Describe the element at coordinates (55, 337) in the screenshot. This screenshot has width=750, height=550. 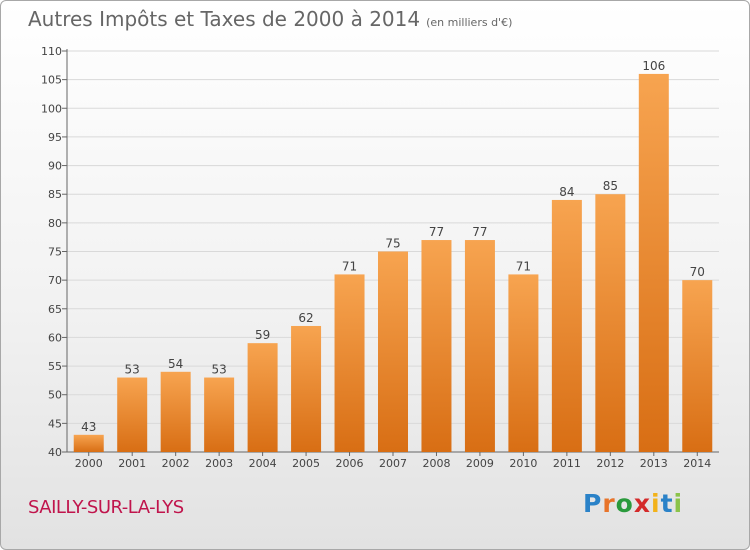
I see `y-tick-label: 60` at that location.